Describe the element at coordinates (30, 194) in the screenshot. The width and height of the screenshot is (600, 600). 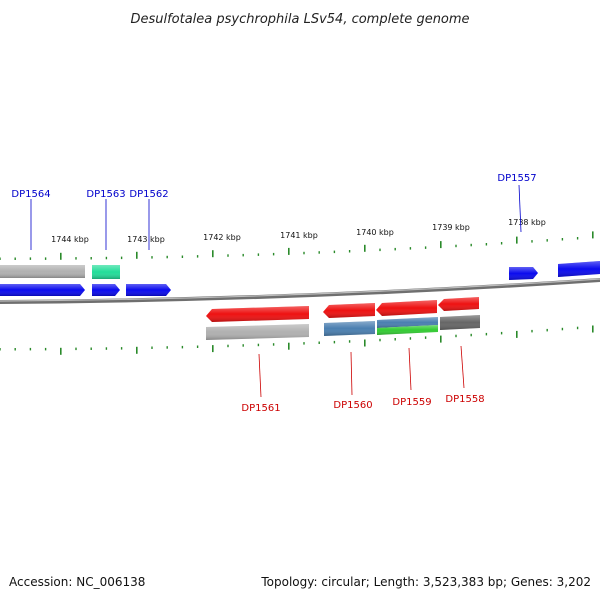
I see `gene-label-dp1564: DP1564` at that location.